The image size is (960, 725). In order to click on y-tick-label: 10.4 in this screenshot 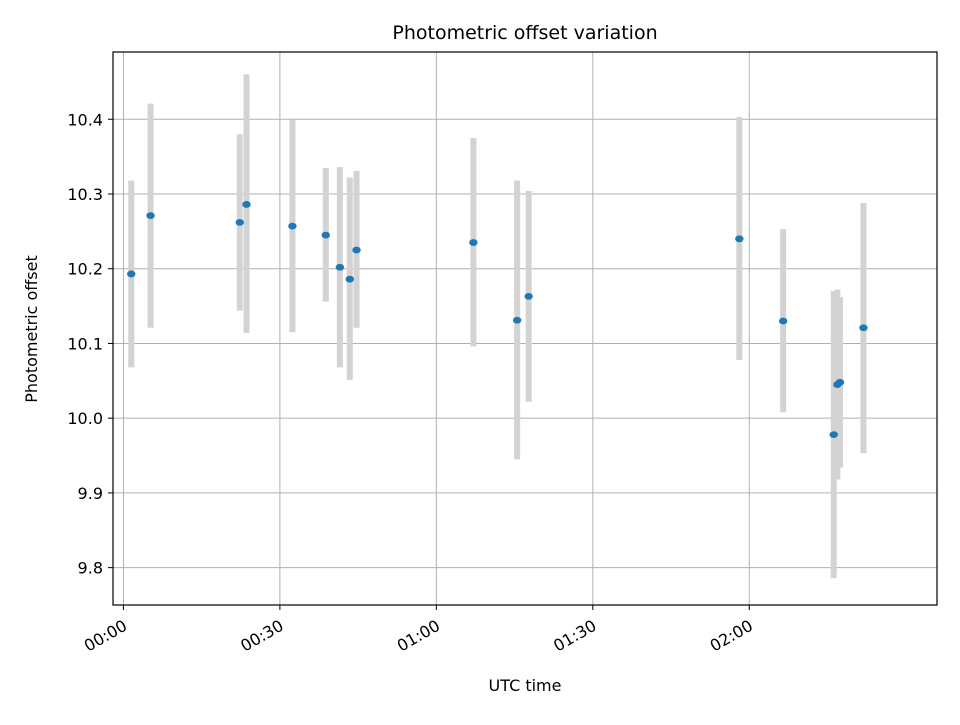, I will do `click(85, 119)`.